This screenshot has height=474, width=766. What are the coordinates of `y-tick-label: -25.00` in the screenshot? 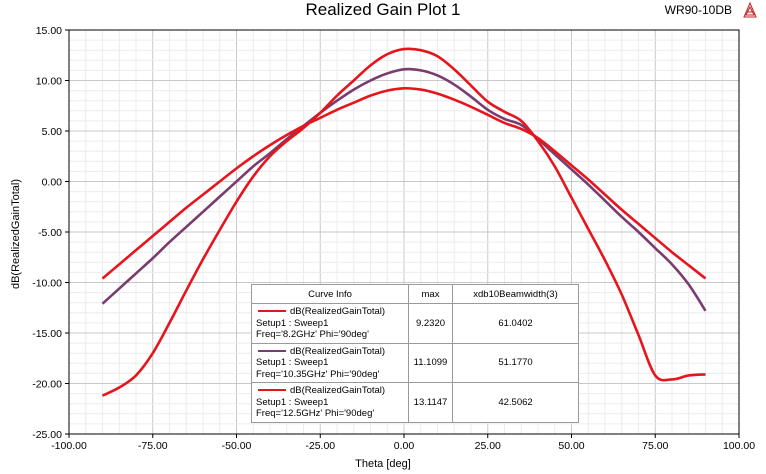 It's located at (47, 435).